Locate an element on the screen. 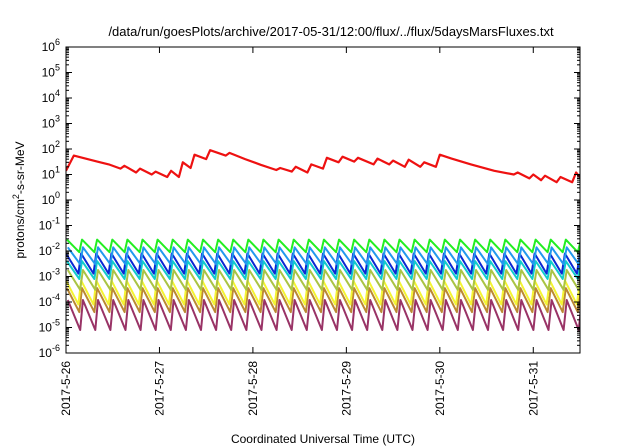 The height and width of the screenshot is (448, 640). y-axis-label-part2: -s-sr-MeV is located at coordinates (20, 167).